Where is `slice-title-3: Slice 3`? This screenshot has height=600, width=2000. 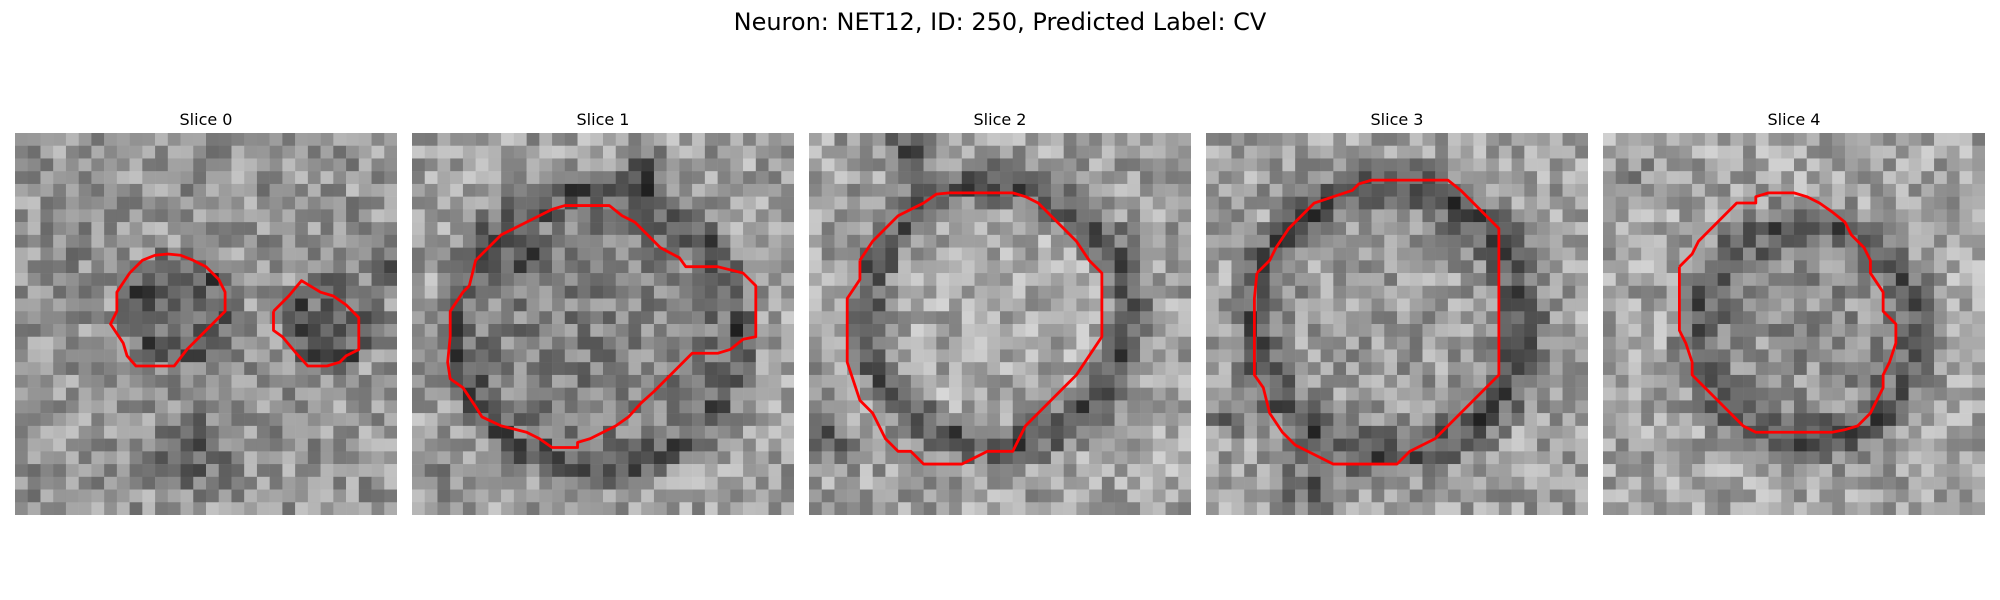 slice-title-3: Slice 3 is located at coordinates (1397, 119).